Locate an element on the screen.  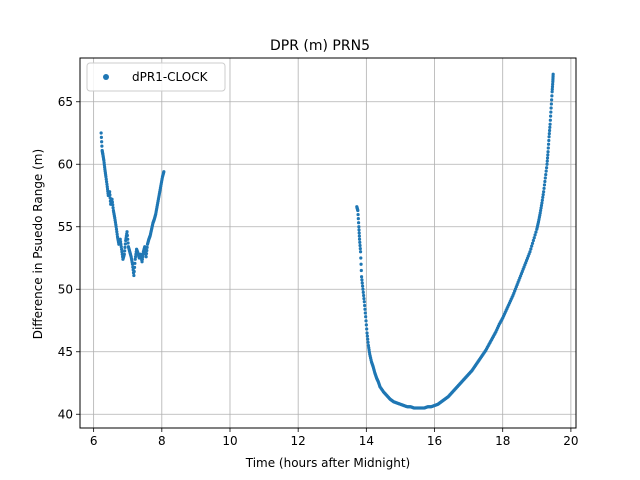
y-tick-label: 40 is located at coordinates (65, 414).